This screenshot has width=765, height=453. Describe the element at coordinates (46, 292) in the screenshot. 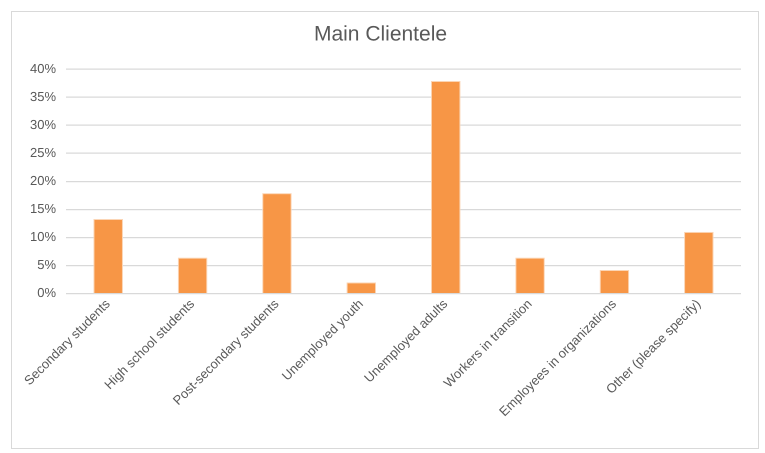

I see `y-tick-label: 0%` at that location.